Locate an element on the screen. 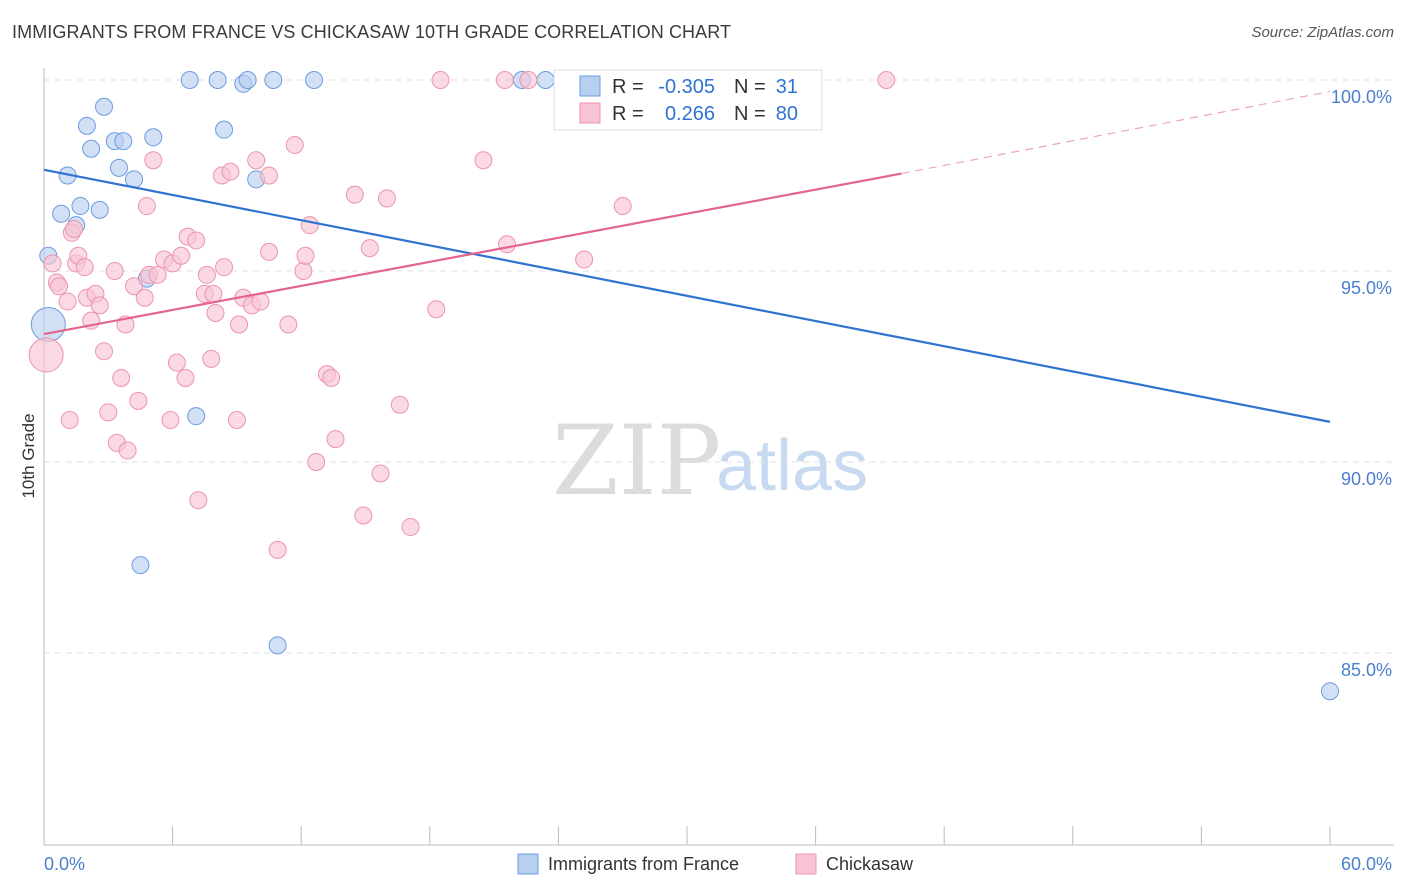 The width and height of the screenshot is (1406, 892). stats-legend-r-label-2: R = is located at coordinates (628, 114).